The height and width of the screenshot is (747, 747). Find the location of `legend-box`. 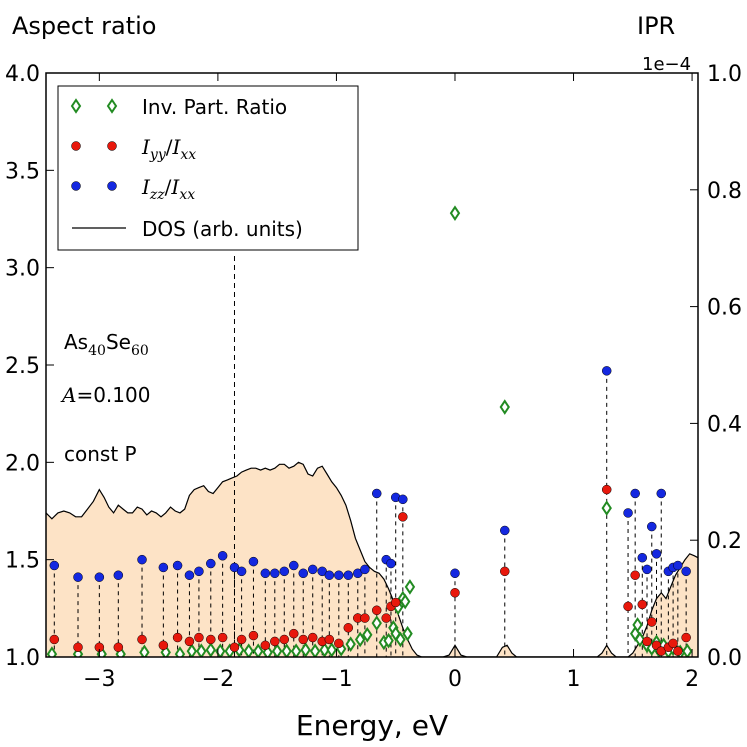

legend-box is located at coordinates (208, 168).